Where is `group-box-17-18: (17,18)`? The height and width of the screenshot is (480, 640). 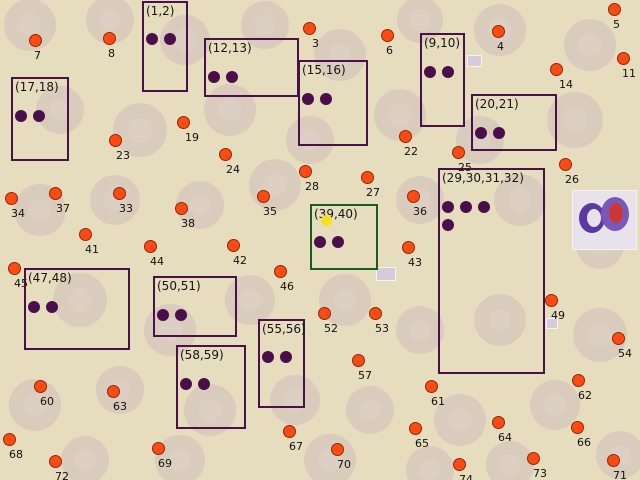
group-box-17-18: (17,18) is located at coordinates (40, 119).